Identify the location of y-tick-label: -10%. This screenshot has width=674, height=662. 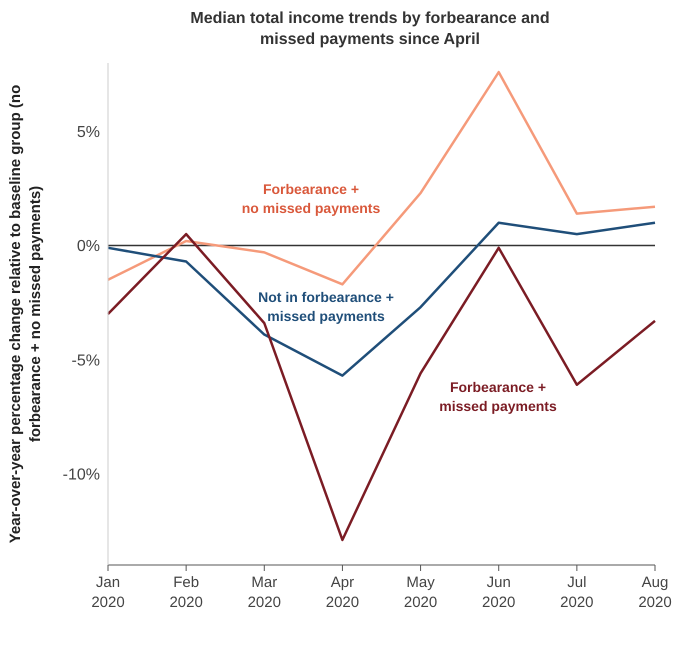
(81, 475).